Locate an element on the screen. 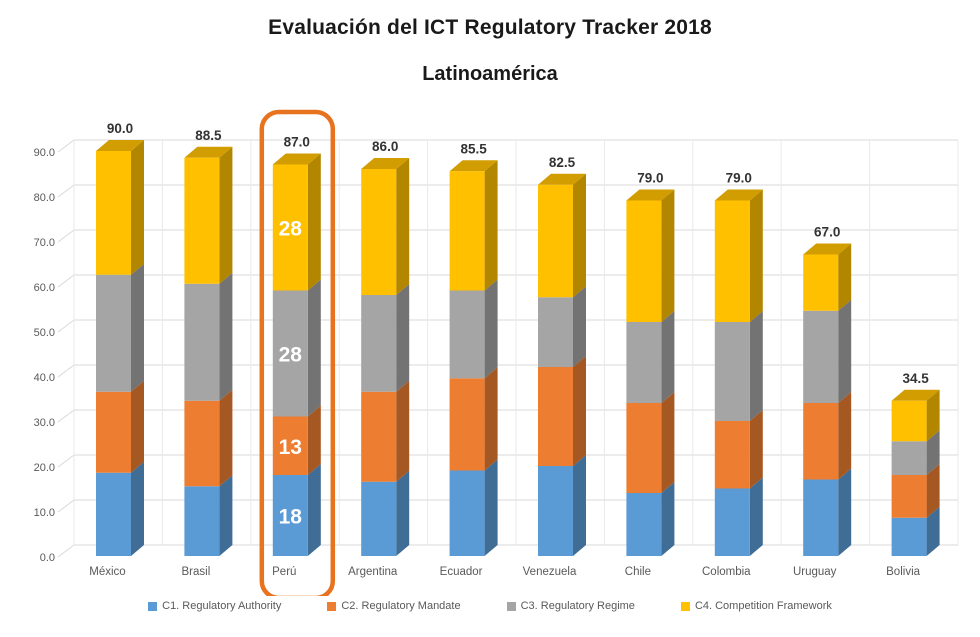  bar-segment-c4-ecuador is located at coordinates (467, 231).